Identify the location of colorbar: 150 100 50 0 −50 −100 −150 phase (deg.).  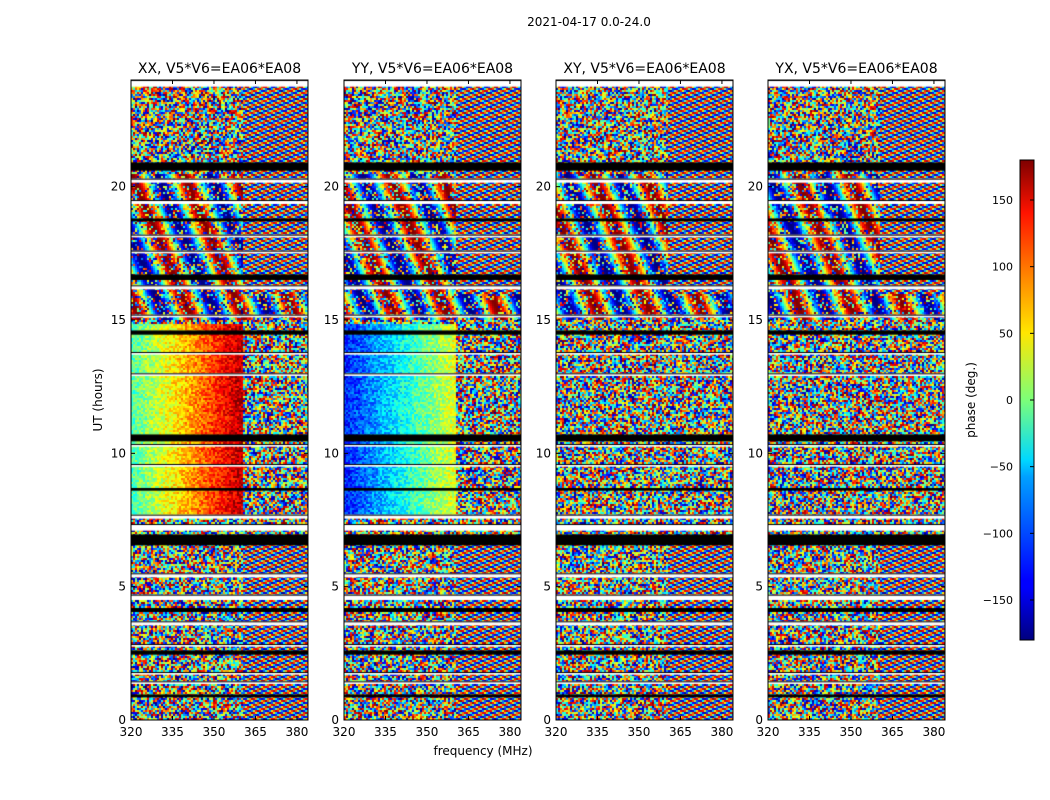
(999, 400).